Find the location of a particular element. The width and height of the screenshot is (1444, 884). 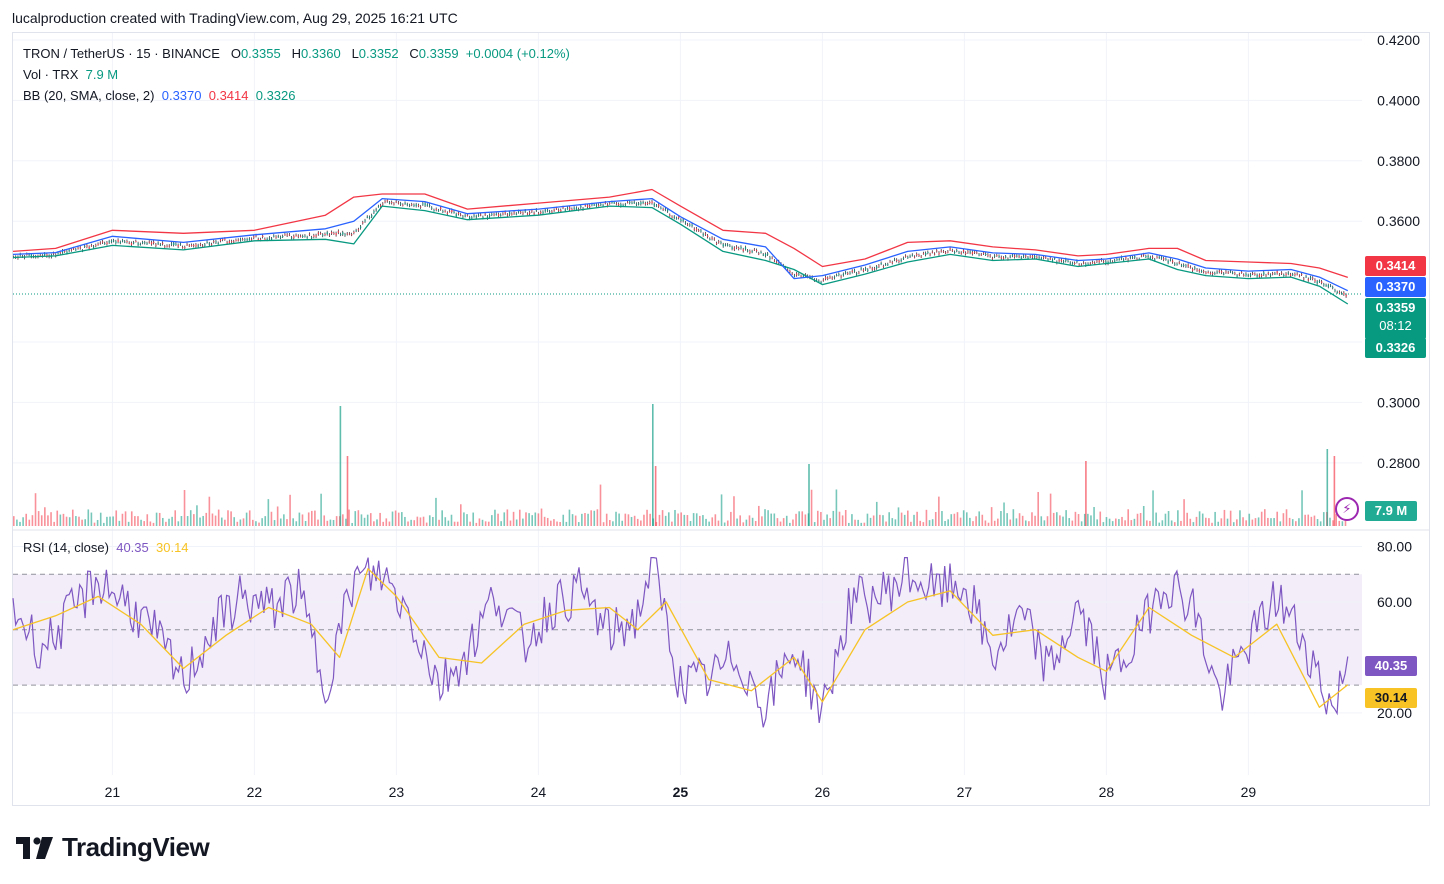

bb-lower-value: 0.3326 is located at coordinates (275, 95).